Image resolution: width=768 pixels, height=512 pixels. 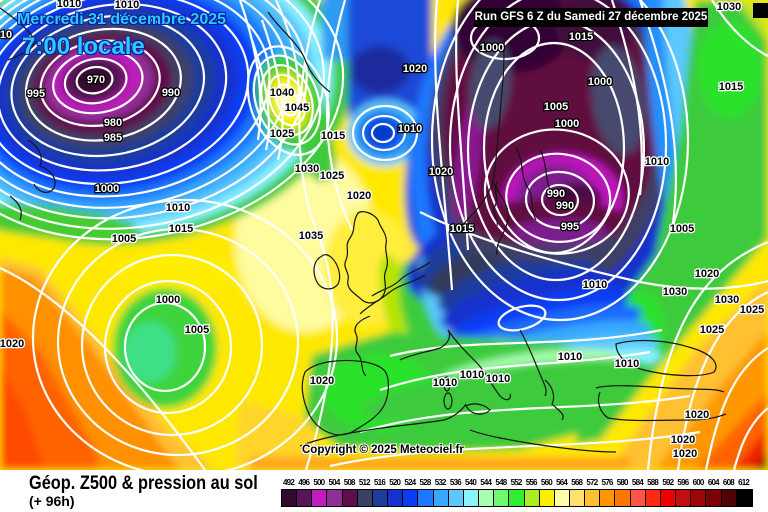 I want to click on svg-text: 10, so click(x=6, y=35).